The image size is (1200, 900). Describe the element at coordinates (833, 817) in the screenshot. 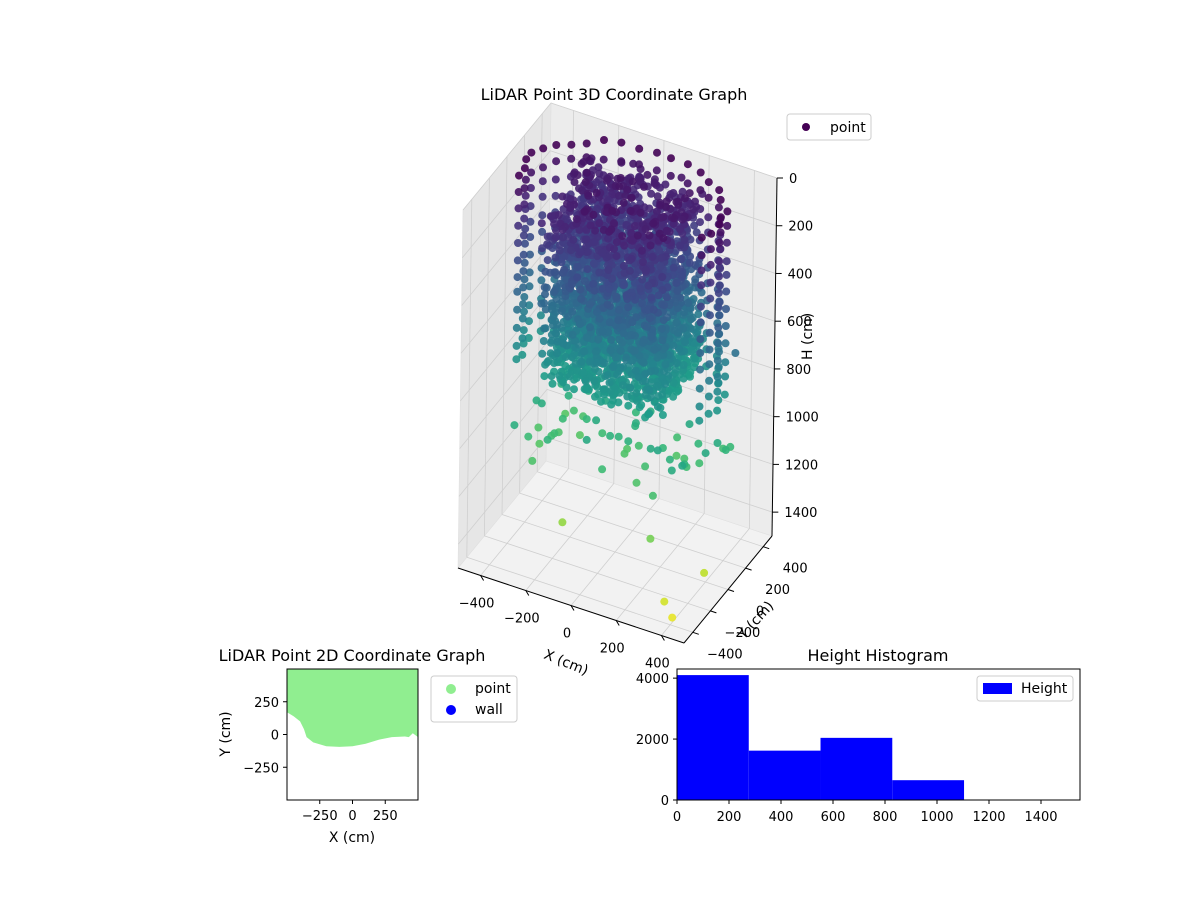

I see `x-tick-label: 600` at that location.